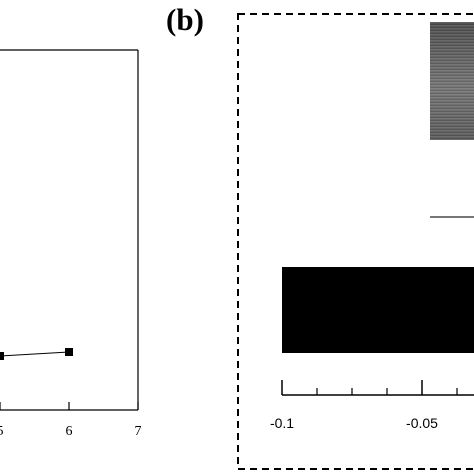 The width and height of the screenshot is (474, 474). I want to click on panel-a-x-tick-label: 6, so click(69, 431).